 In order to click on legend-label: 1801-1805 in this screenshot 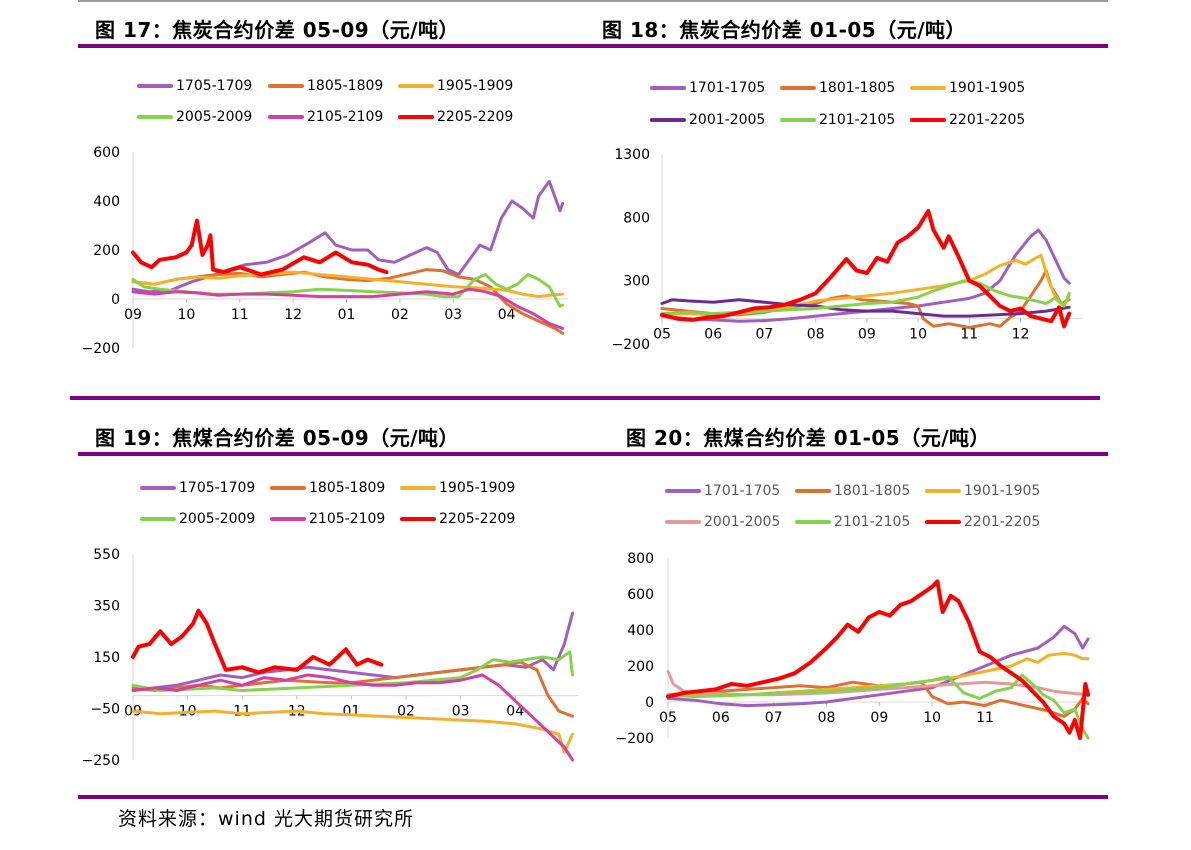, I will do `click(857, 88)`.